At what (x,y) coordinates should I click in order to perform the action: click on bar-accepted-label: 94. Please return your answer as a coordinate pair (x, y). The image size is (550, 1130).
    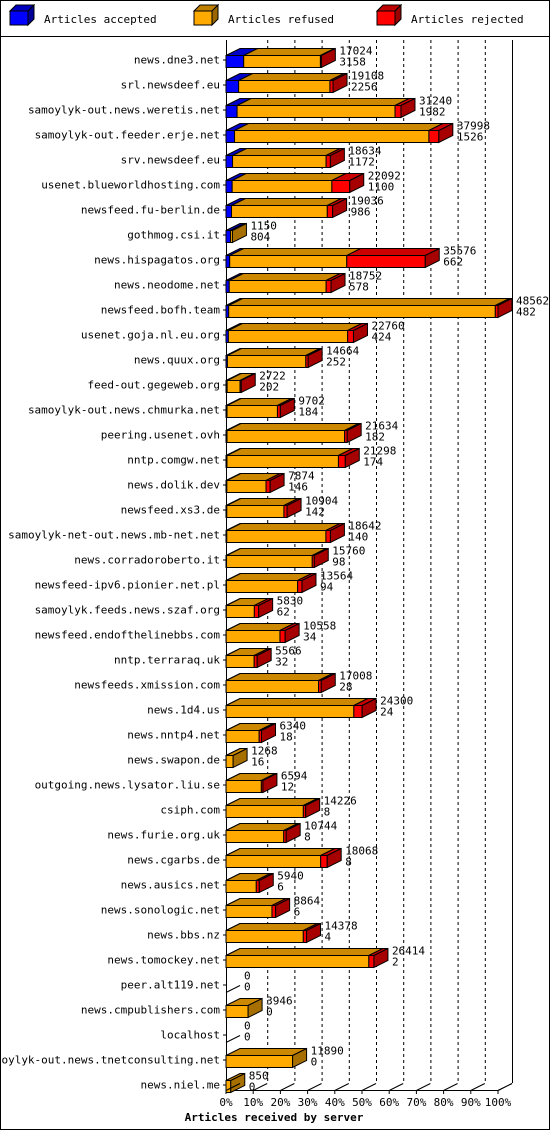
    Looking at the image, I should click on (327, 587).